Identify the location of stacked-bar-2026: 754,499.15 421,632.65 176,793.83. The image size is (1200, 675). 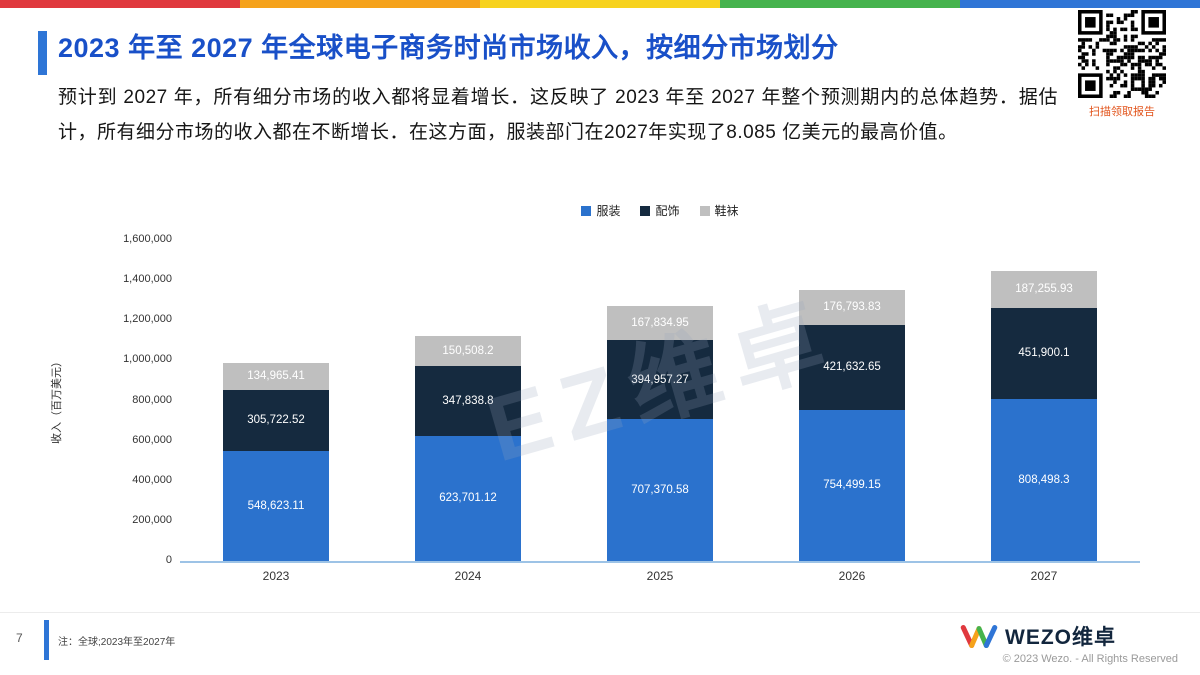
(852, 425).